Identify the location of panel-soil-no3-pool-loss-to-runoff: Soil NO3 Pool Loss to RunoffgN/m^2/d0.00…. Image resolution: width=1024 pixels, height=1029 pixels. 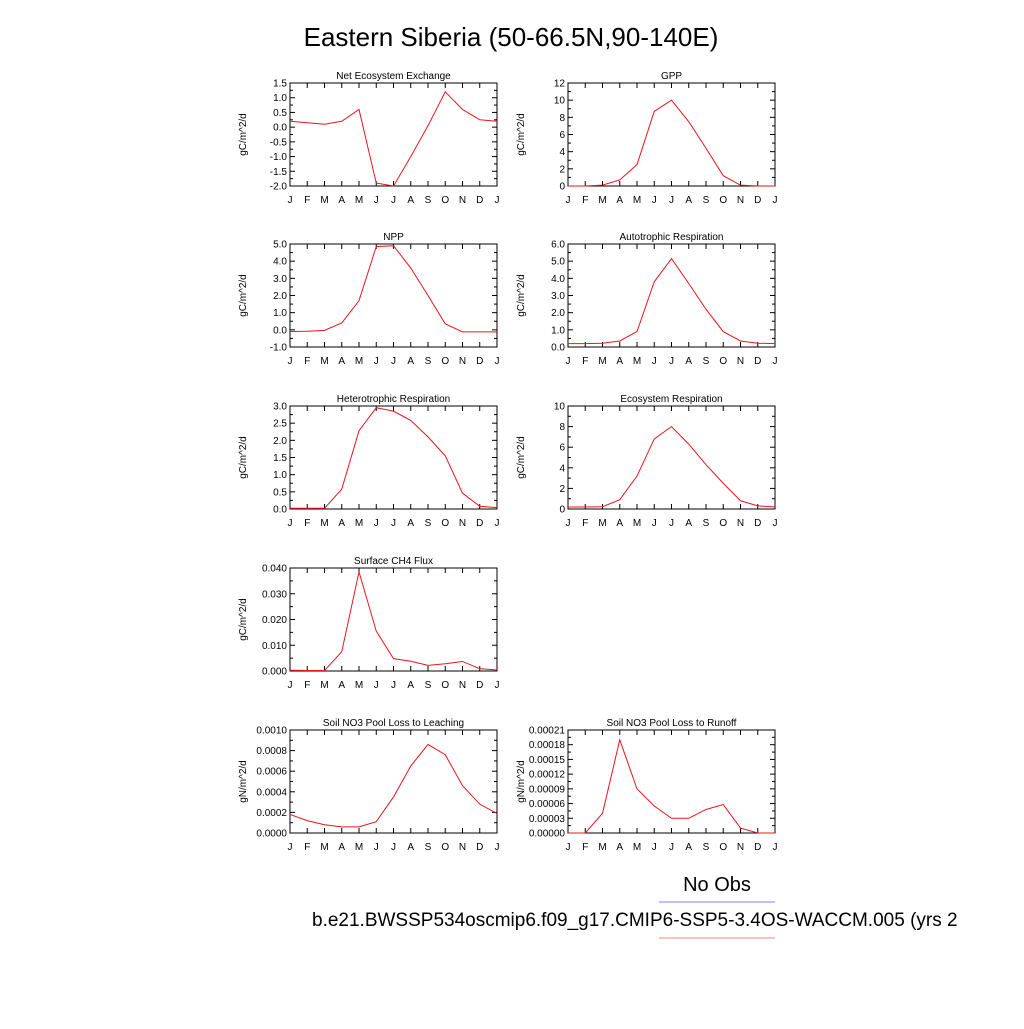
(647, 785).